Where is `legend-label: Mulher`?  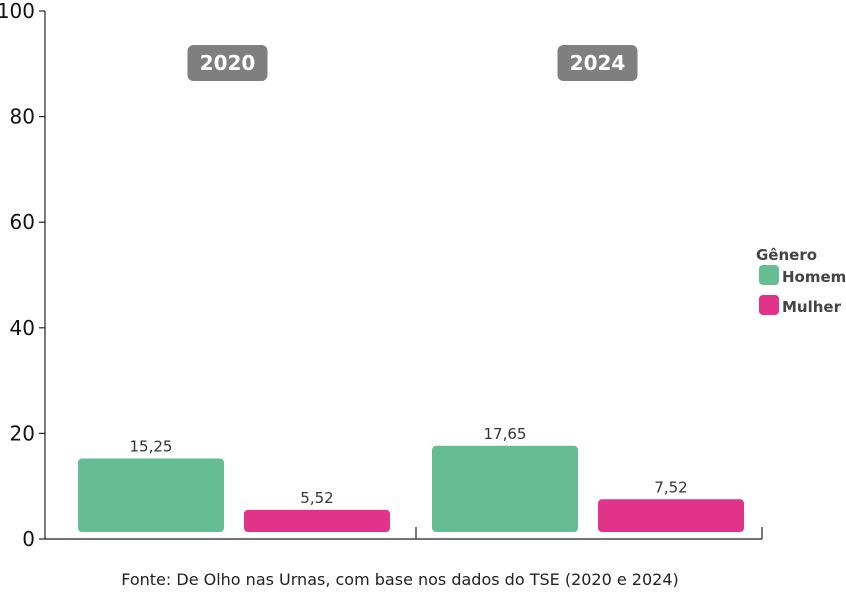
legend-label: Mulher is located at coordinates (812, 307).